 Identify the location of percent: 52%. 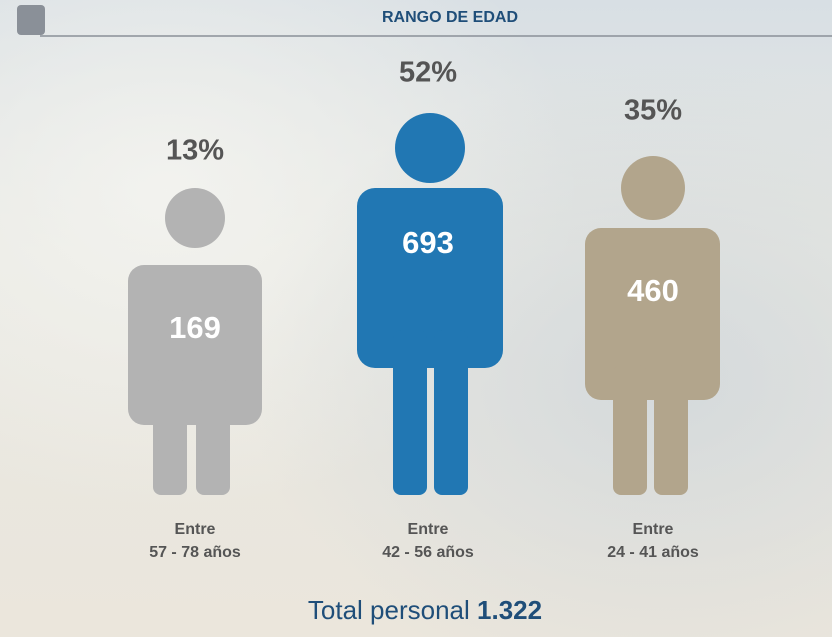
(428, 73).